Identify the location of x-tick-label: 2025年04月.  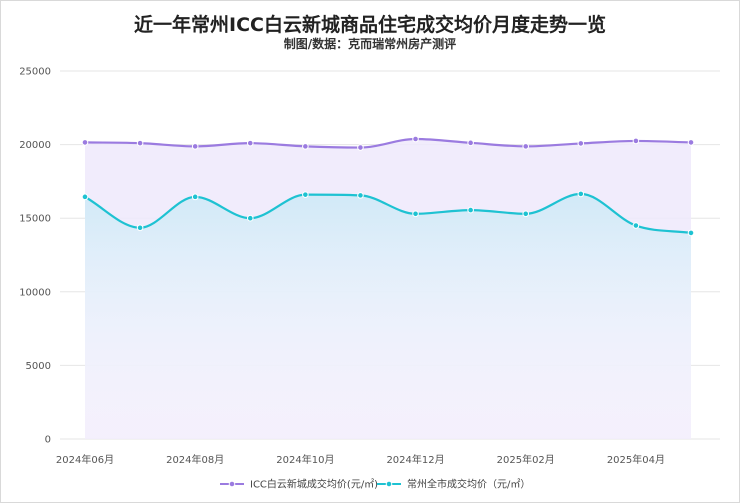
(636, 459).